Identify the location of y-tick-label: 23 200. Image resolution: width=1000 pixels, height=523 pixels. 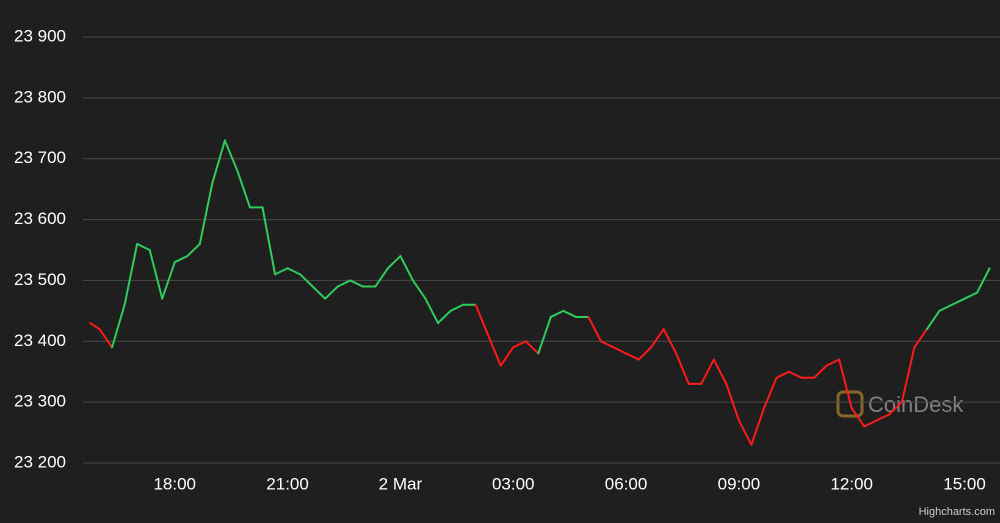
(40, 461).